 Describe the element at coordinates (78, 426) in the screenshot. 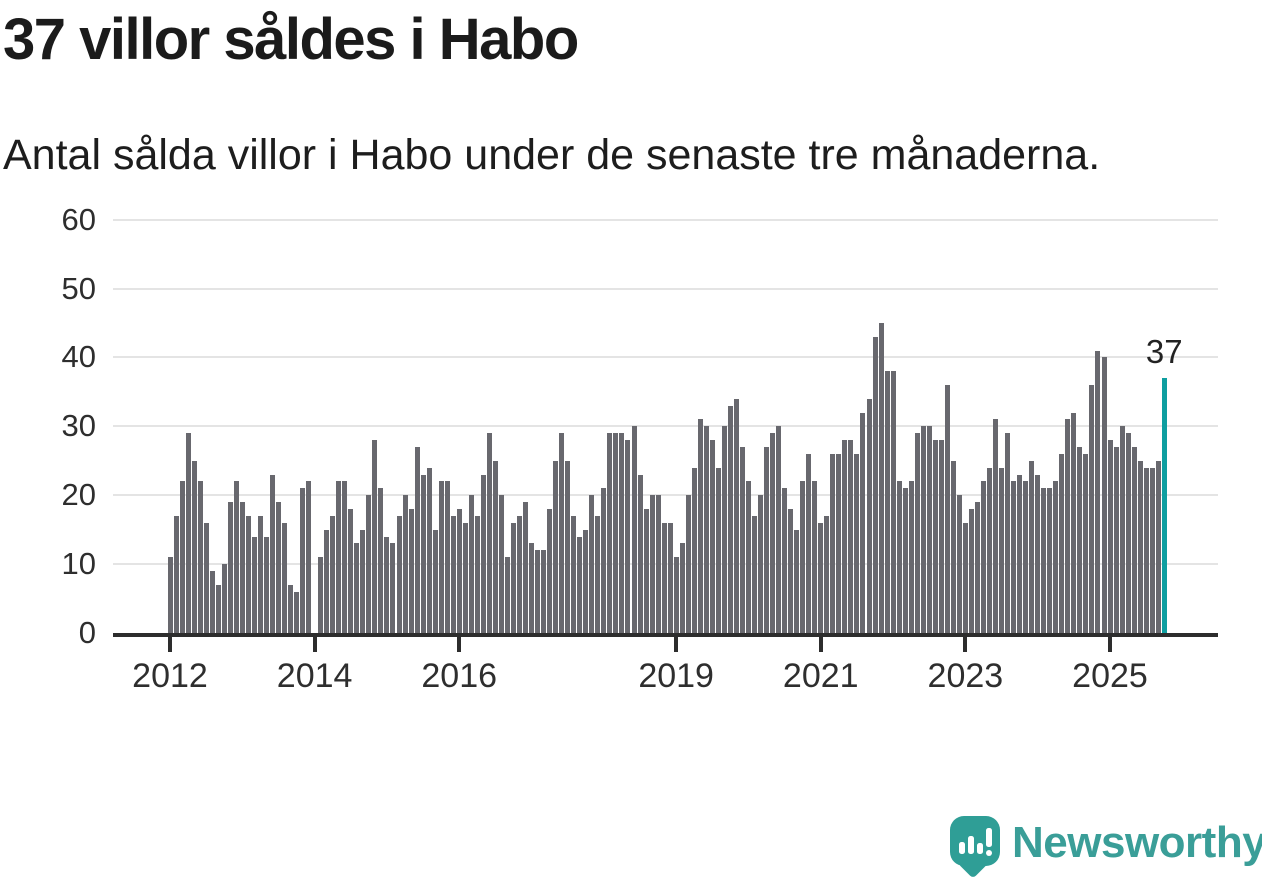

I see `y-axis-tick-label: 30` at that location.